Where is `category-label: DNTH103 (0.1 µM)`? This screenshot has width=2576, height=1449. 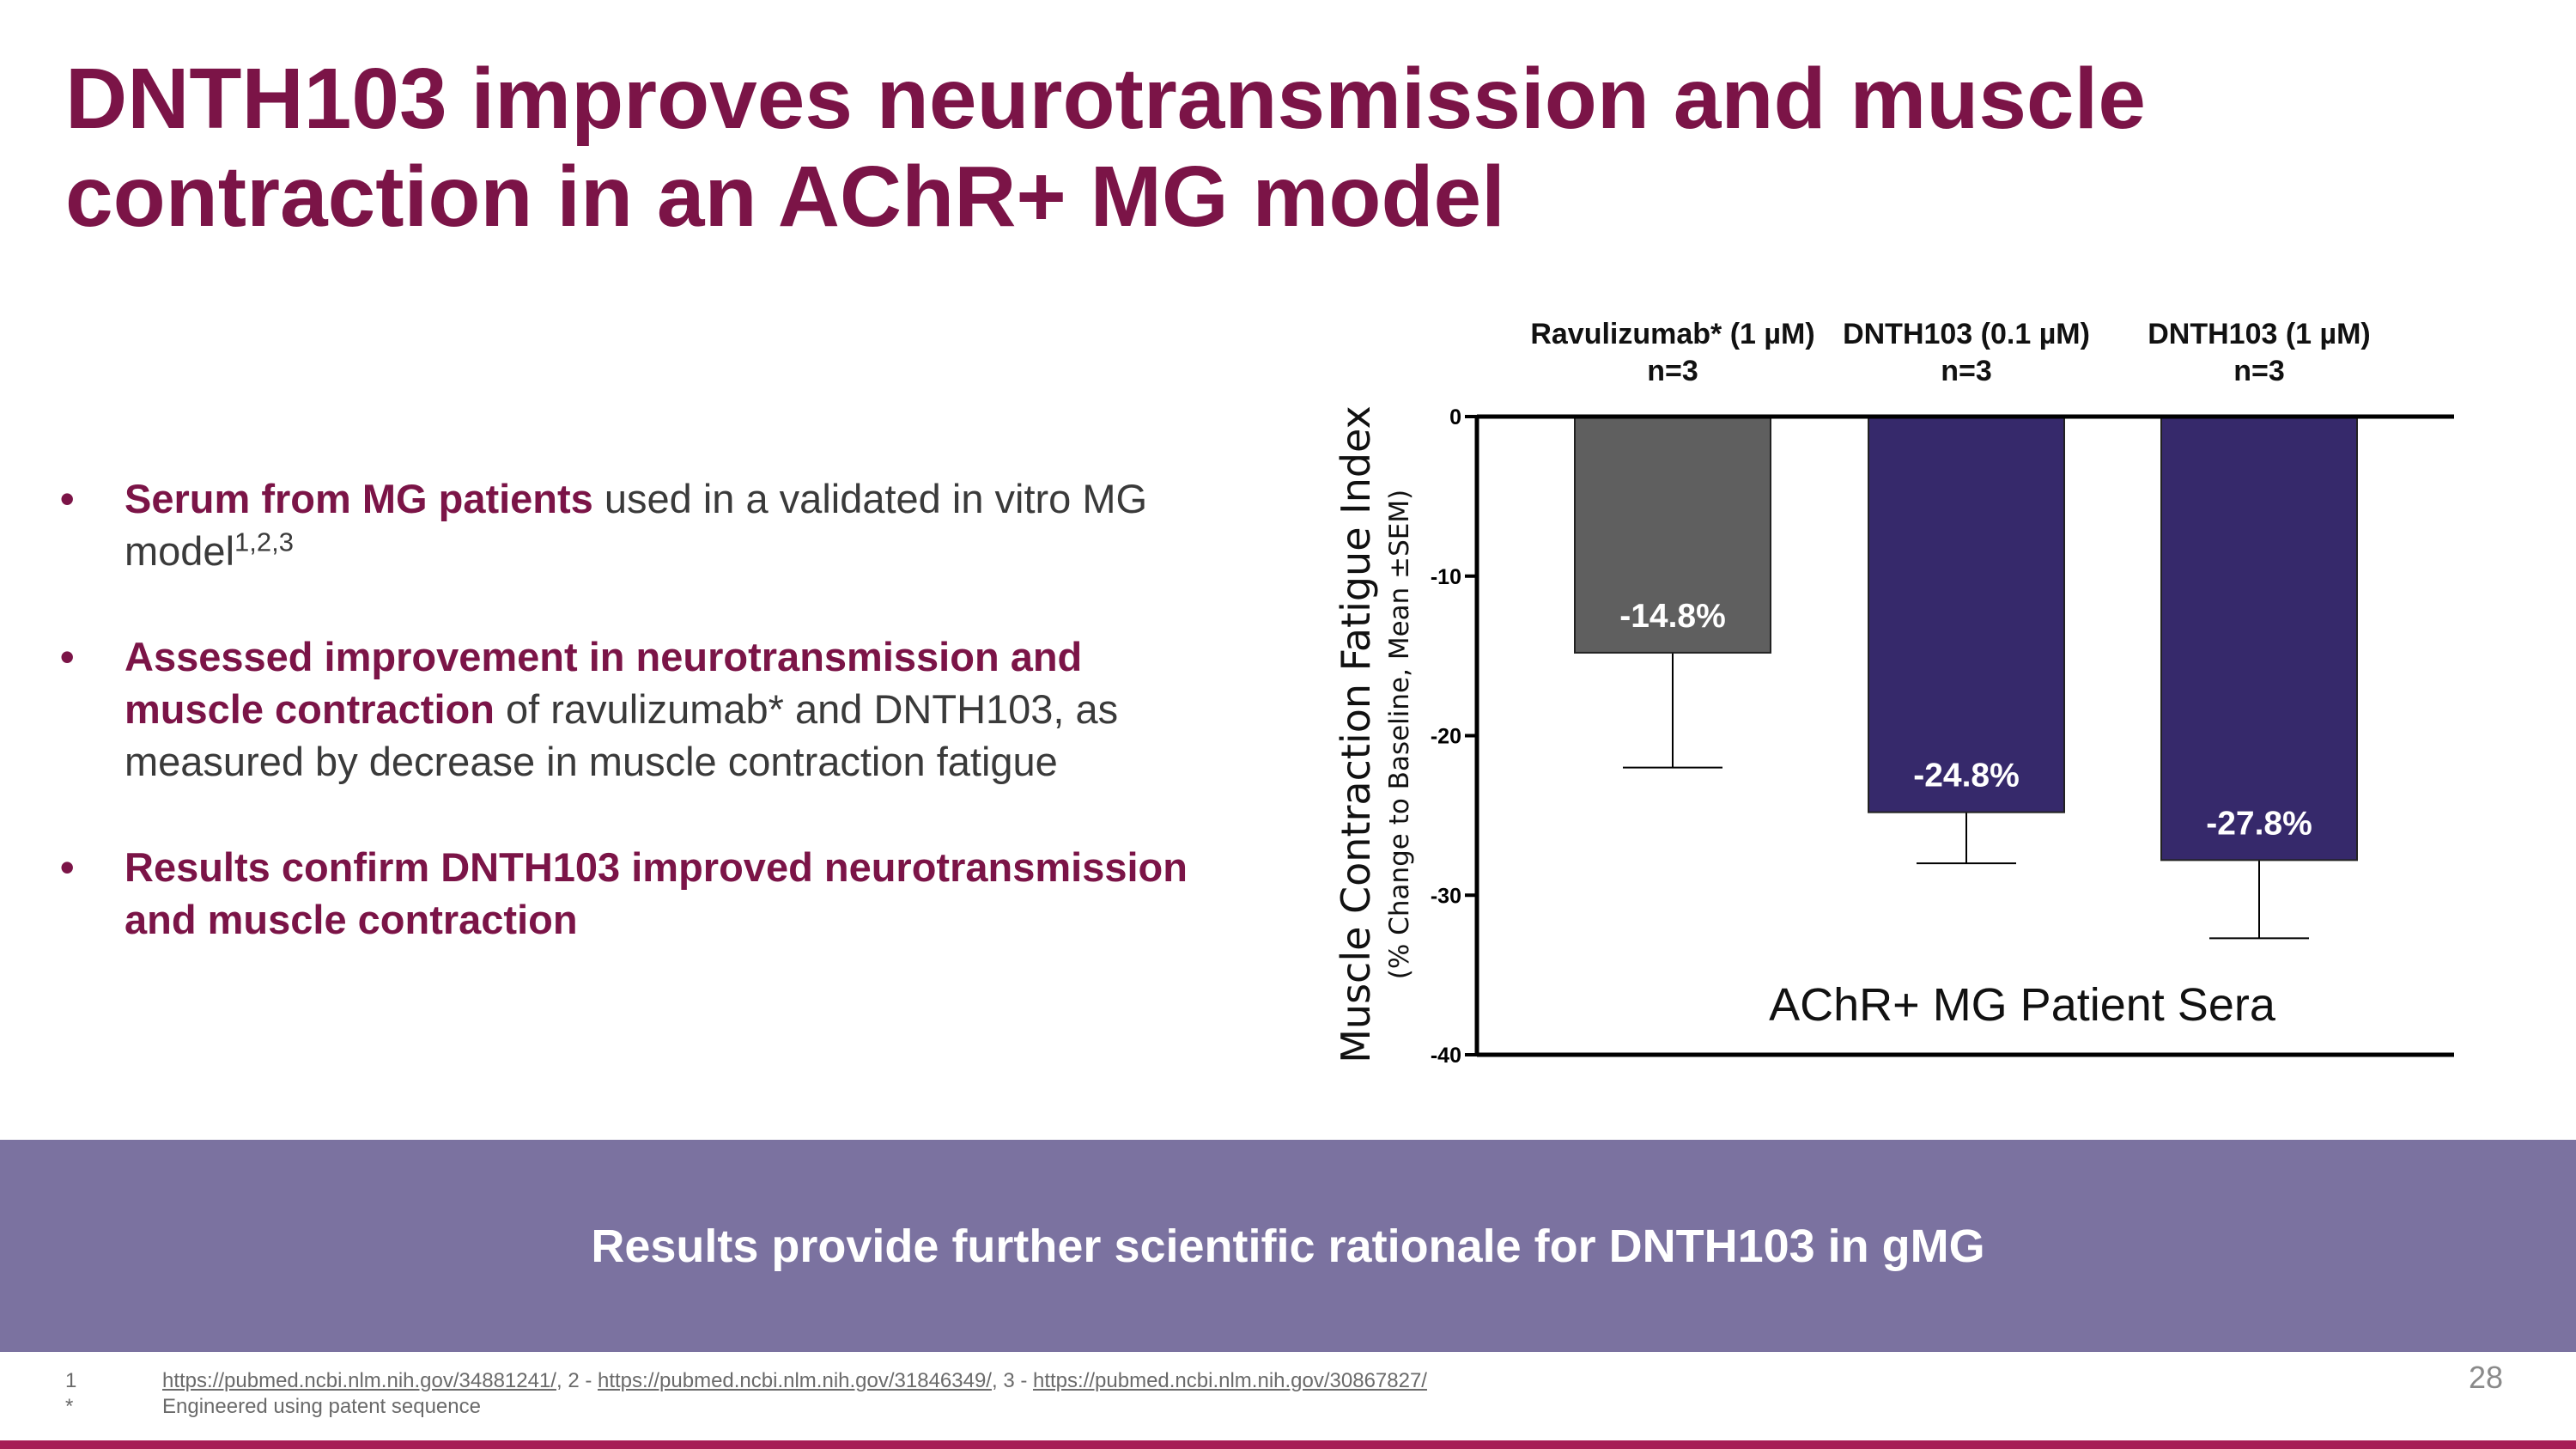
category-label: DNTH103 (0.1 µM) is located at coordinates (1967, 334).